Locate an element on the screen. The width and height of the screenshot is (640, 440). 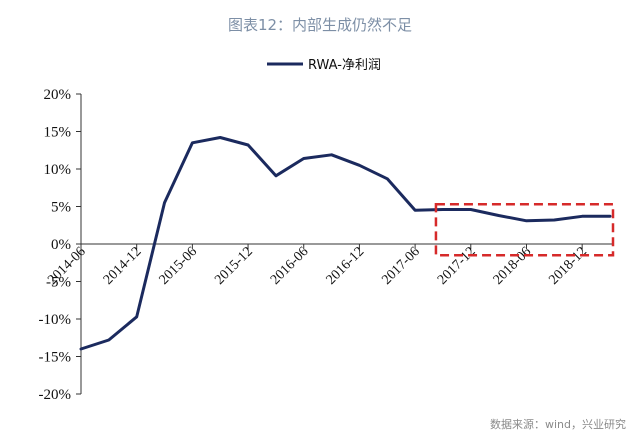
y-tick-label: 0% is located at coordinates (61, 245).